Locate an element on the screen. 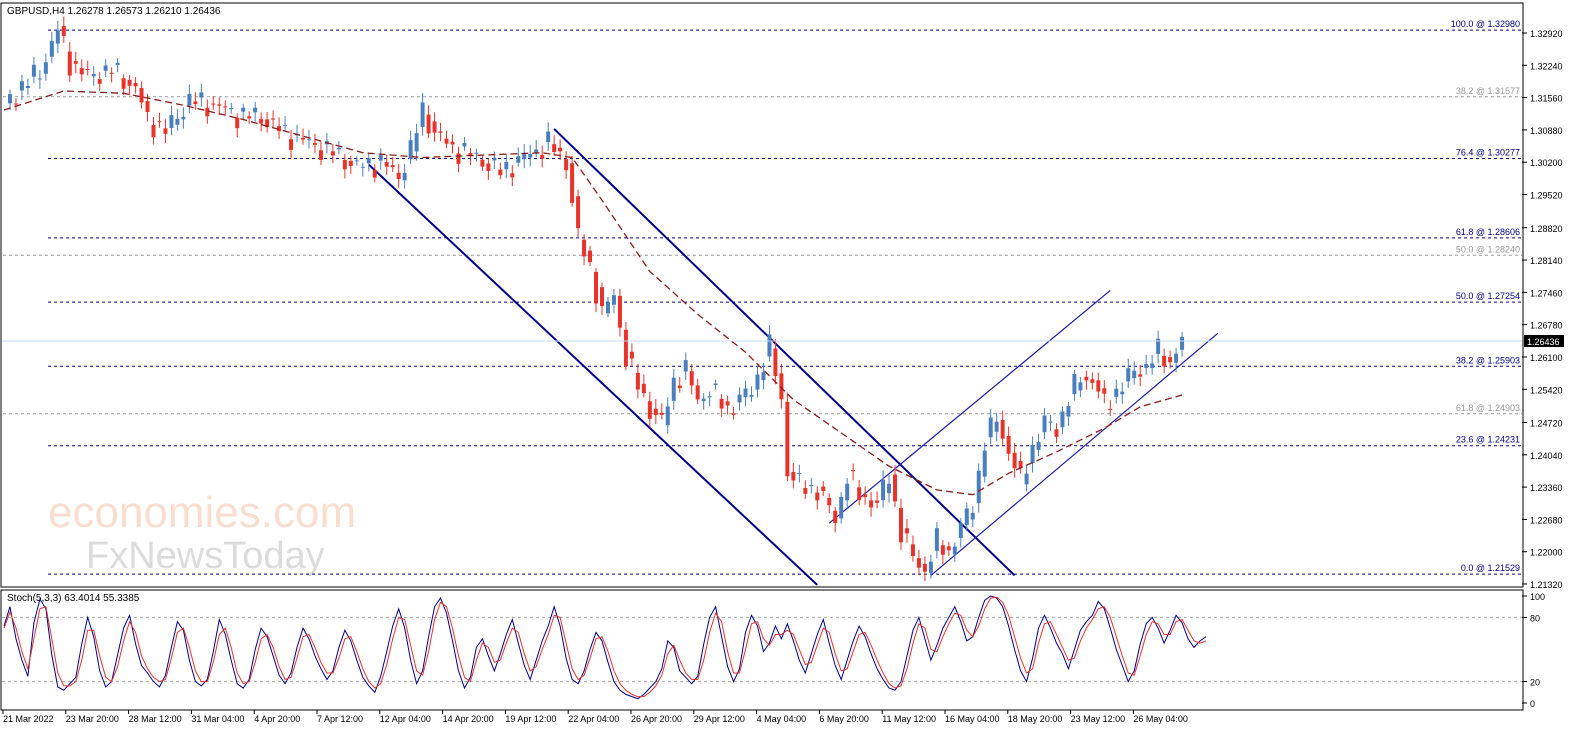 This screenshot has height=748, width=1596. price-tick-label: 1.27460 is located at coordinates (1546, 293).